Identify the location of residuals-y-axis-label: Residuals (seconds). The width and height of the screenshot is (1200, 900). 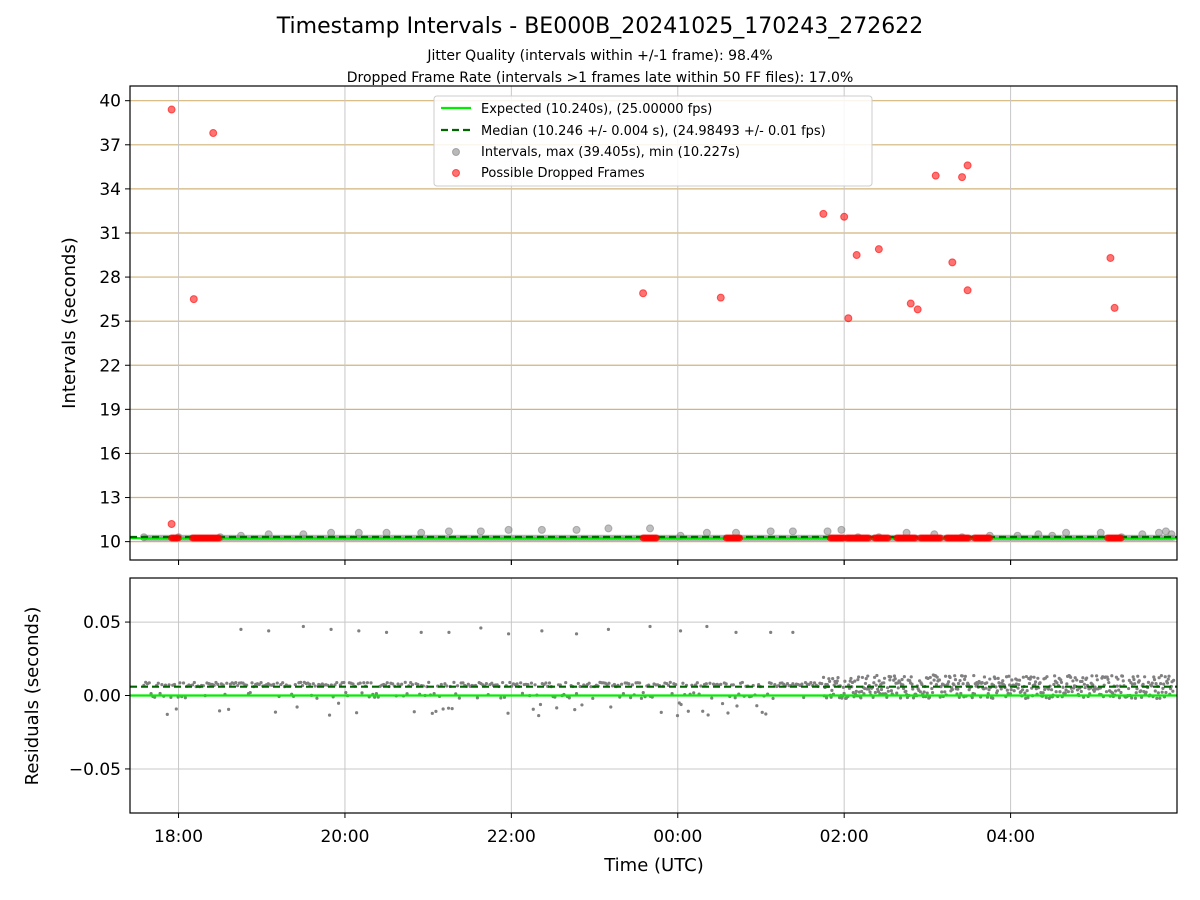
(32, 696).